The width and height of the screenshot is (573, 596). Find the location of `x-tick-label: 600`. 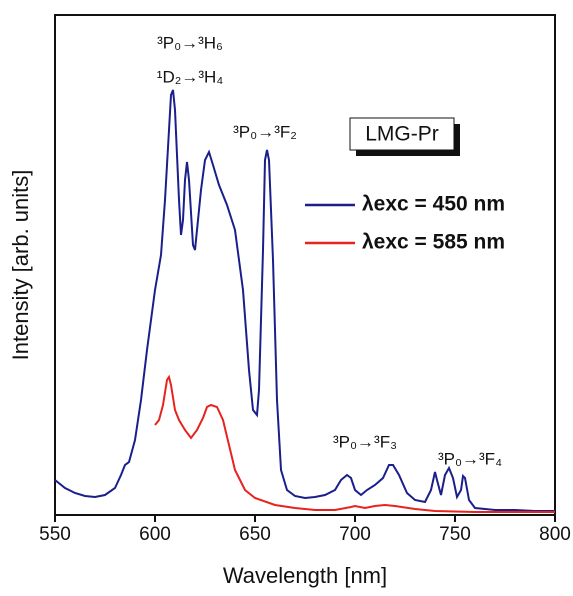

x-tick-label: 600 is located at coordinates (155, 534).